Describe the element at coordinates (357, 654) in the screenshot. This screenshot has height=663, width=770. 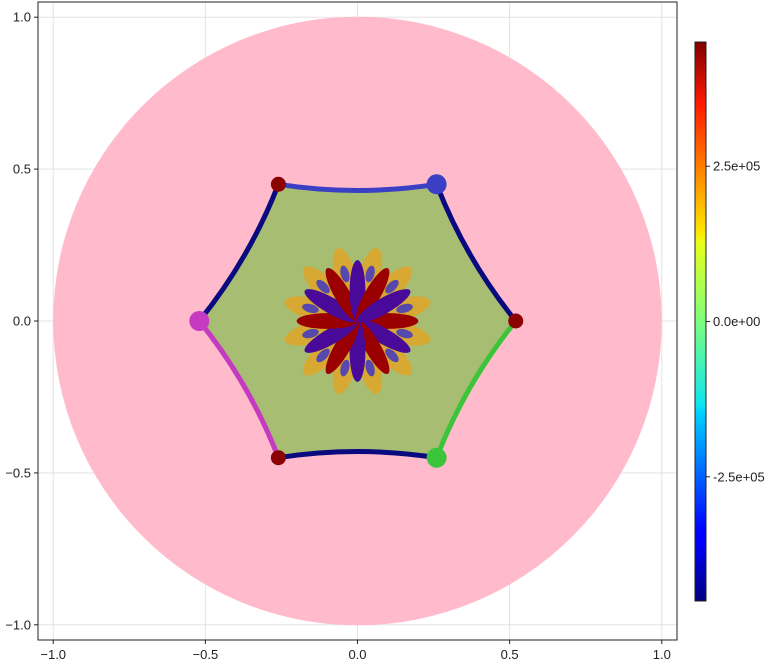
I see `x-tick-label: 0.0` at that location.